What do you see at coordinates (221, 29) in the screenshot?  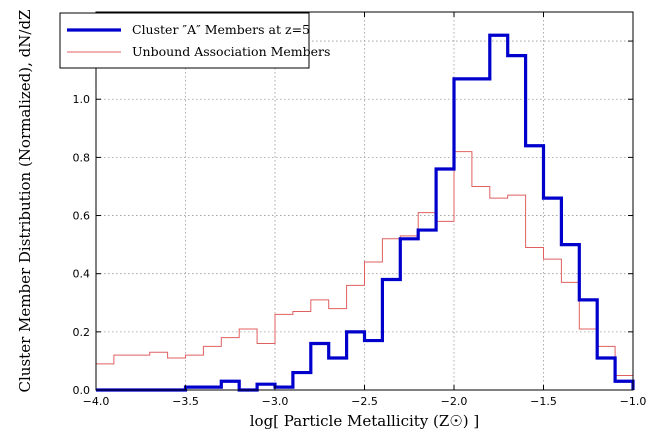 I see `legend-label-cluster-a: Cluster ″A″ Members at z=5` at bounding box center [221, 29].